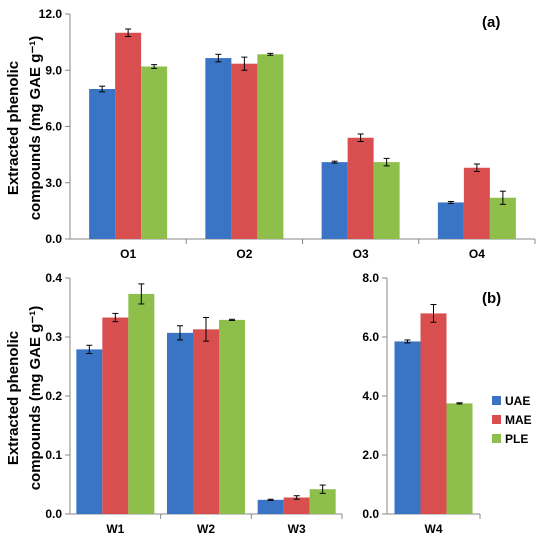 This screenshot has height=542, width=550. I want to click on y-tick-label: 3.0, so click(53, 183).